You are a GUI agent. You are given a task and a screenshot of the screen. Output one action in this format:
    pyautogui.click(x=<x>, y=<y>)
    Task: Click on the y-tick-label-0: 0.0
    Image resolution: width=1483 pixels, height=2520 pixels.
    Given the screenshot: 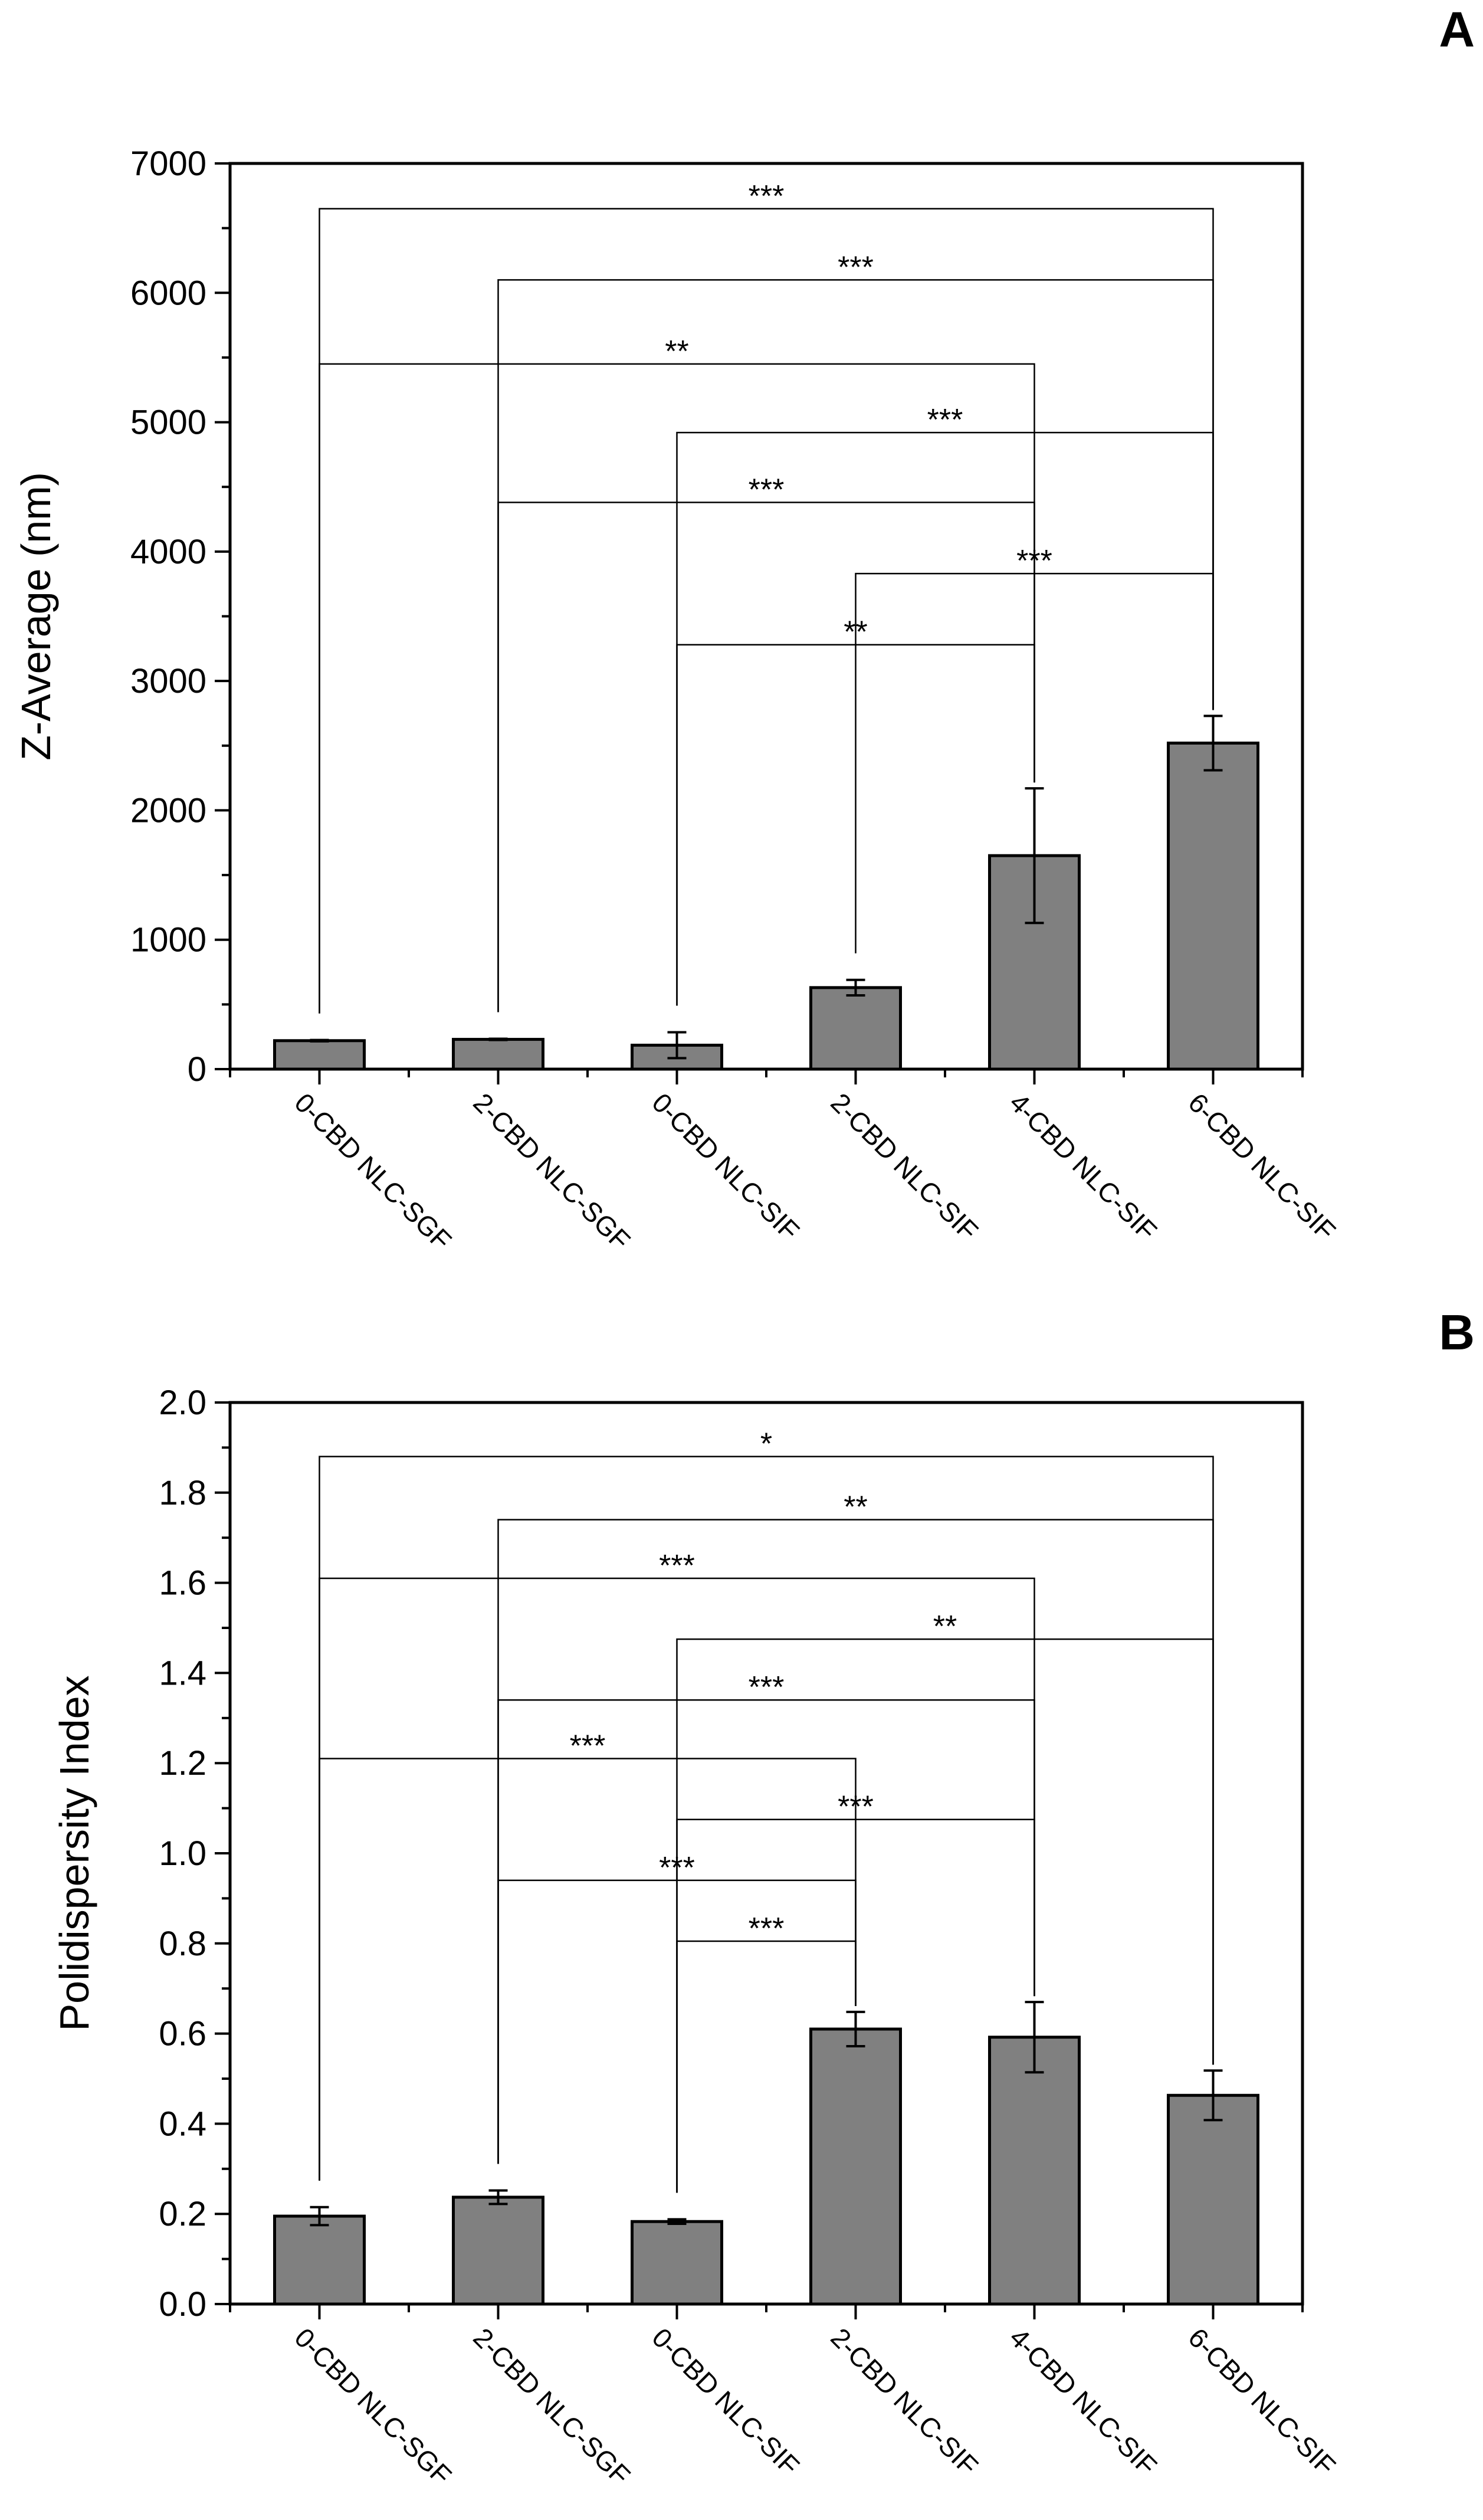 What is the action you would take?
    pyautogui.click(x=182, y=2304)
    